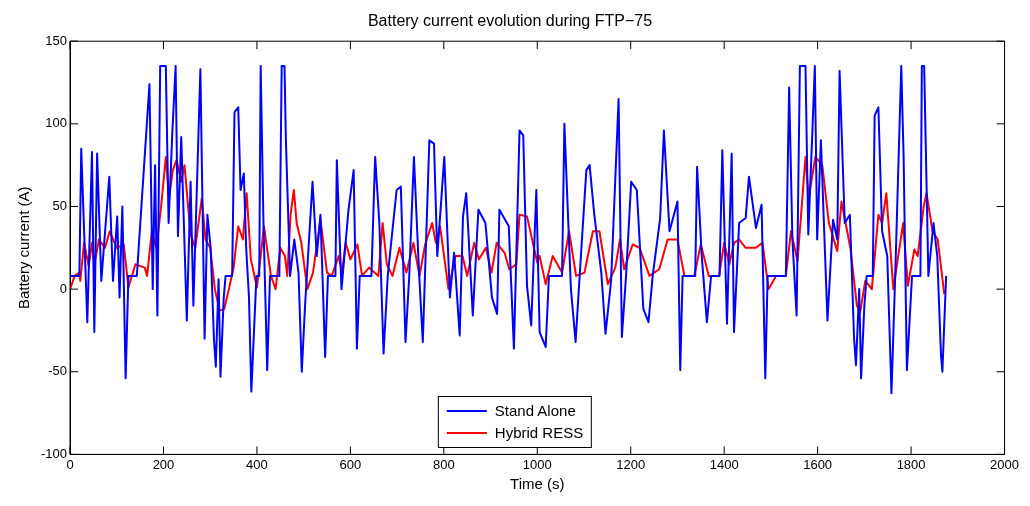 This screenshot has height=506, width=1030. I want to click on x-axis-title: Time (s), so click(537, 484).